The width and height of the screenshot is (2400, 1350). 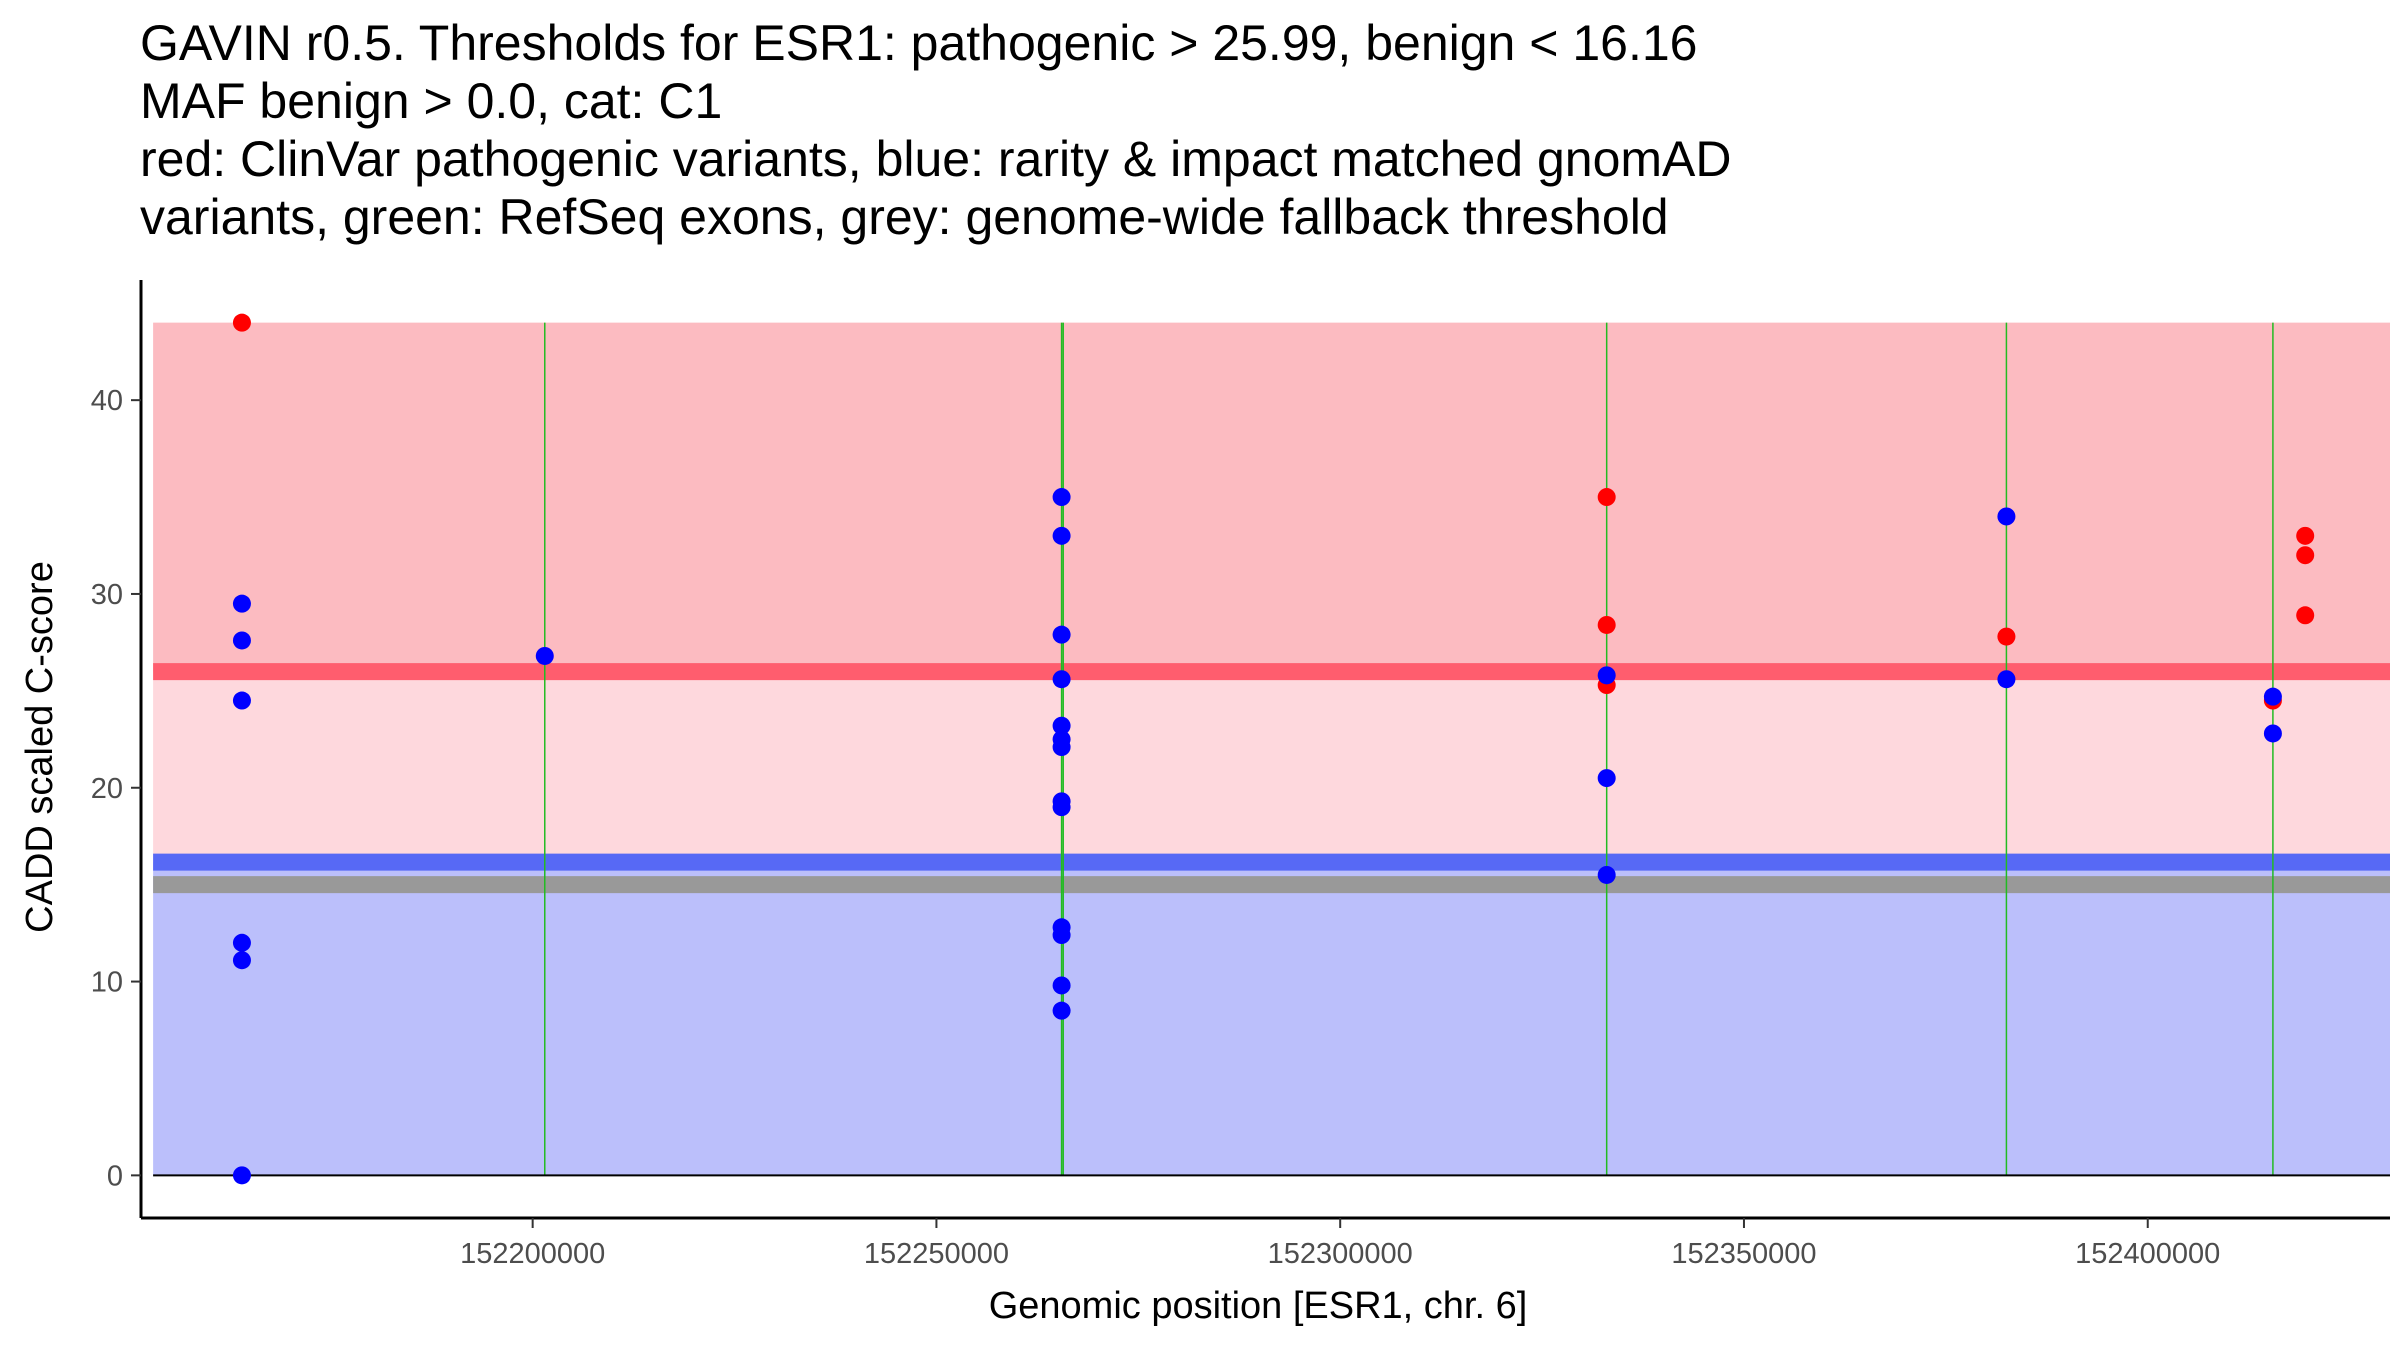 I want to click on y-tick-label: 20, so click(x=107, y=789).